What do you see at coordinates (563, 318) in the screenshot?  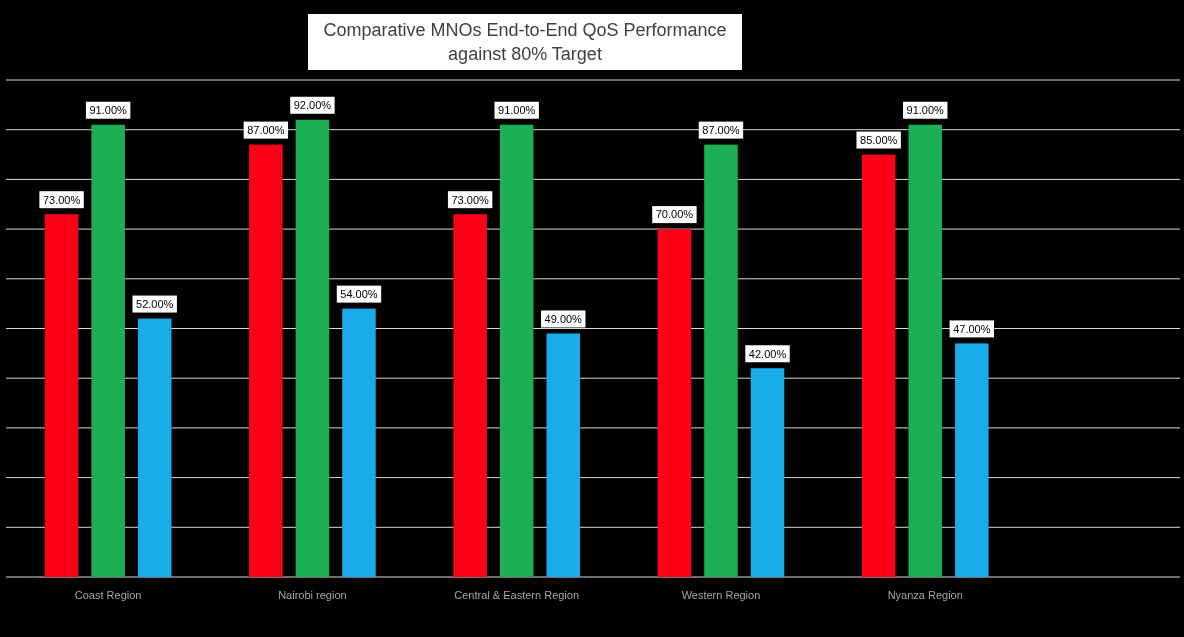 I see `data-label: 49.00%` at bounding box center [563, 318].